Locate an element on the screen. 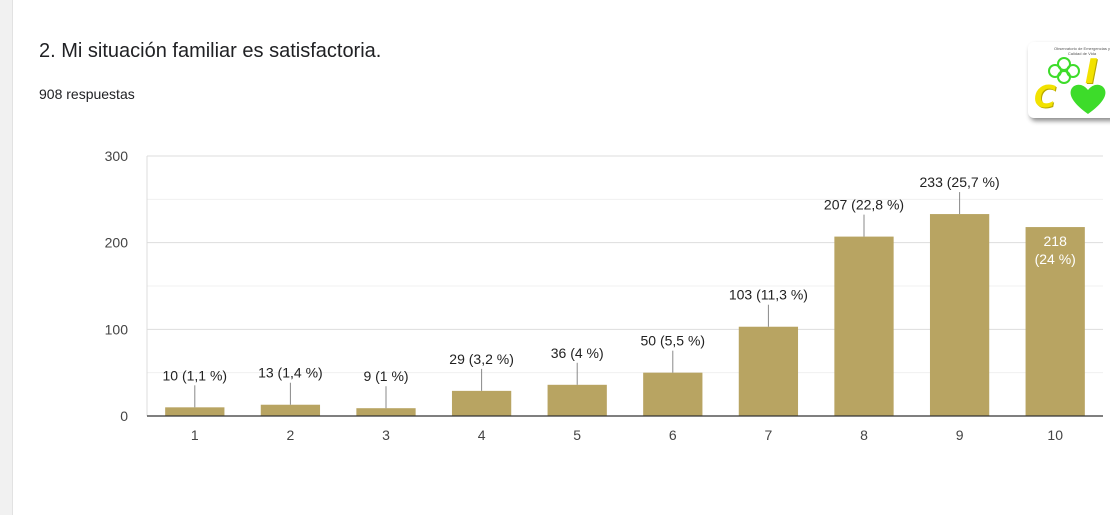 The width and height of the screenshot is (1110, 515). data-label: 50 (5,5 %) is located at coordinates (673, 341).